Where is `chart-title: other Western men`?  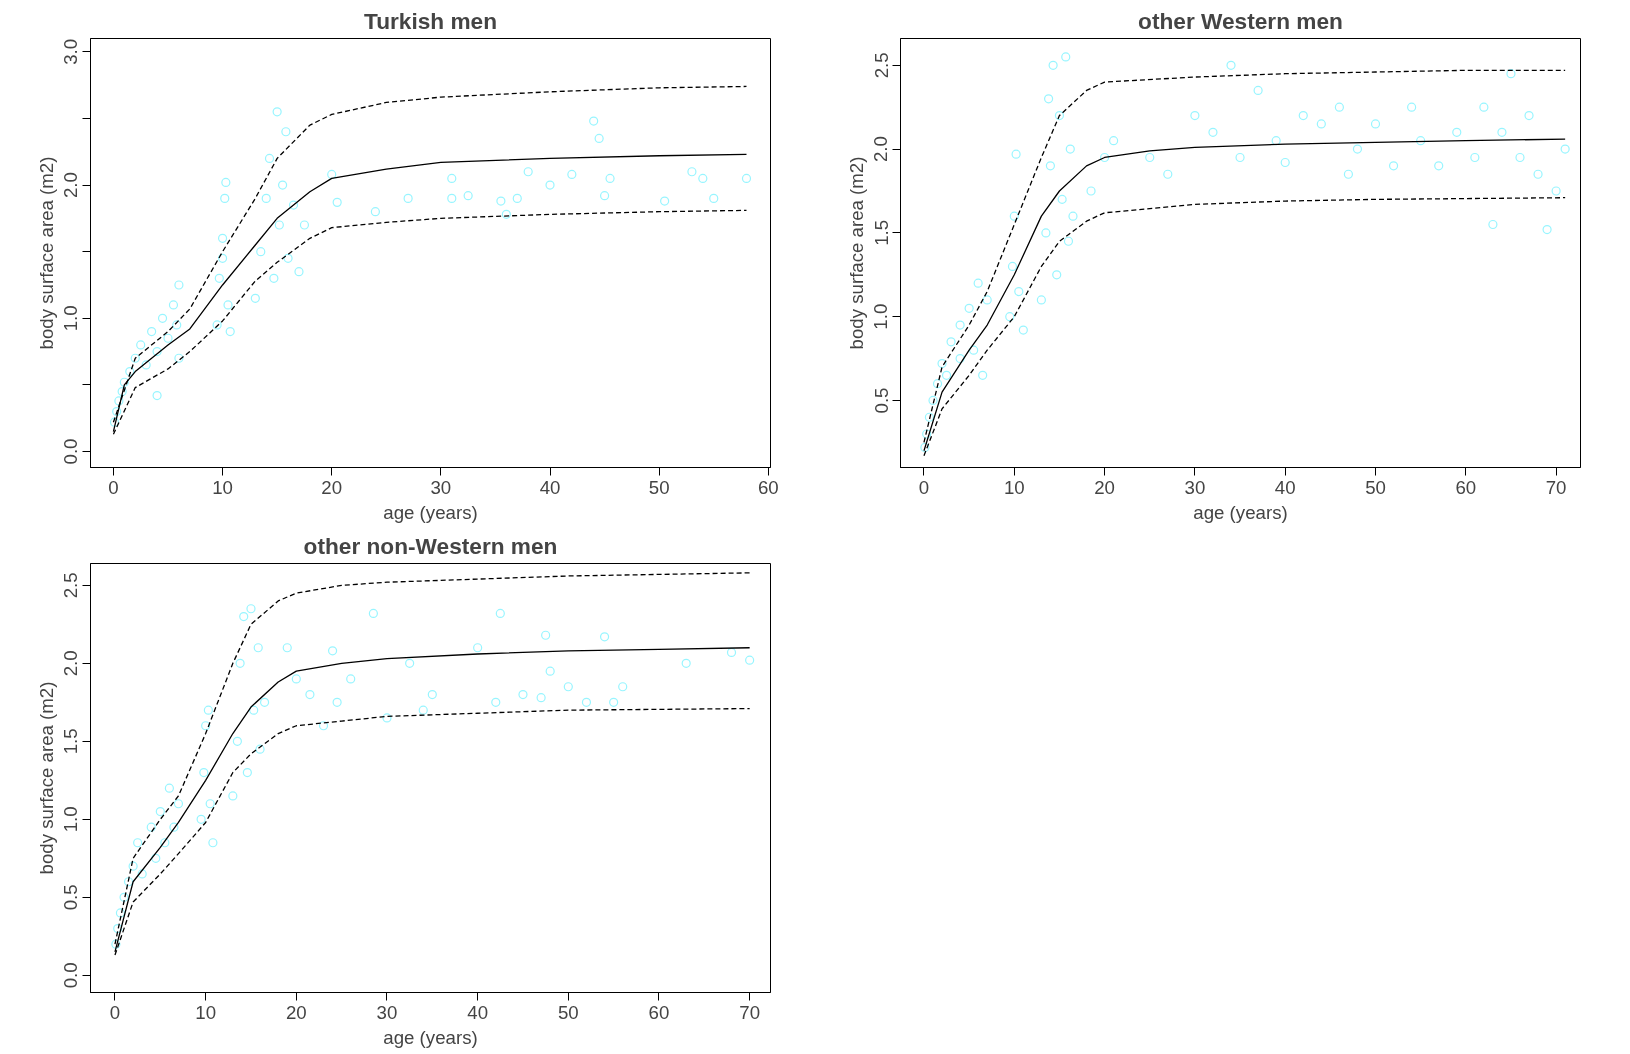
chart-title: other Western men is located at coordinates (1240, 20).